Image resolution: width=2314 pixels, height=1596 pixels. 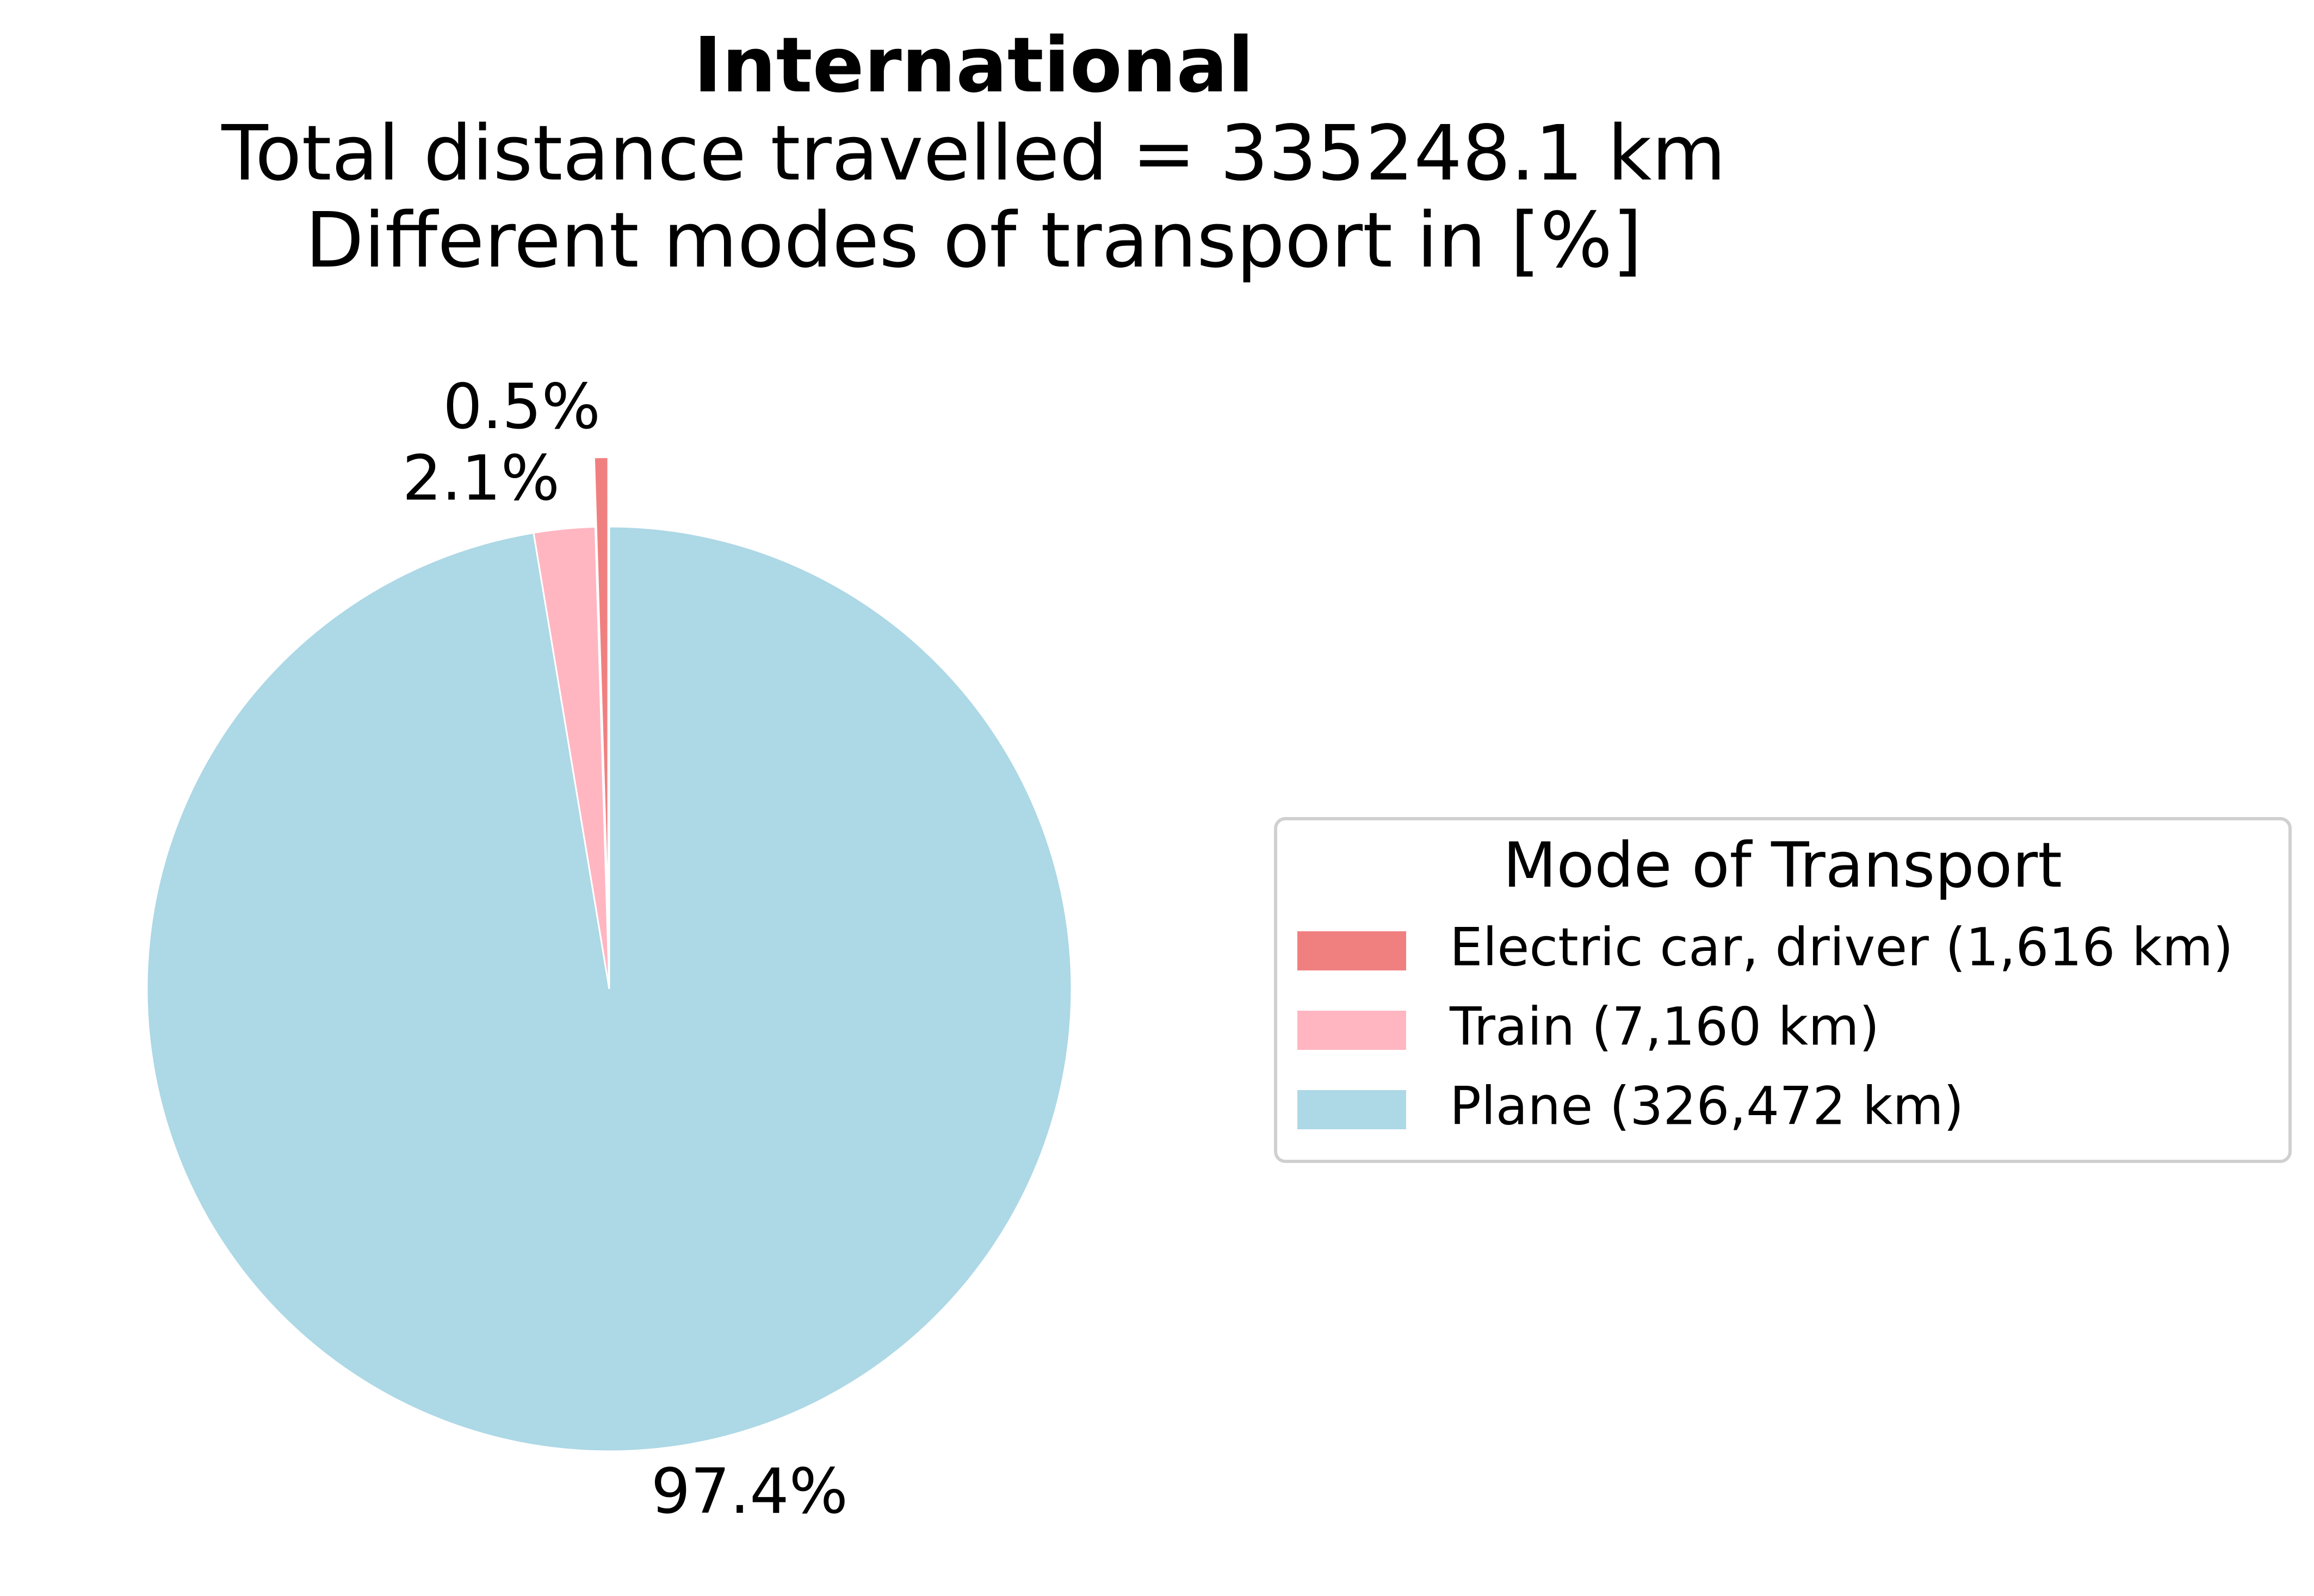 I want to click on chart-subtitle-line-2: Different modes of transport in [%], so click(x=973, y=240).